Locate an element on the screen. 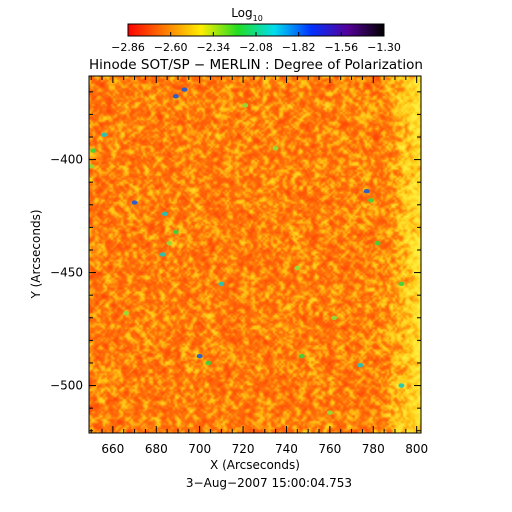 The width and height of the screenshot is (512, 512). x-tick-label: 760 is located at coordinates (329, 449).